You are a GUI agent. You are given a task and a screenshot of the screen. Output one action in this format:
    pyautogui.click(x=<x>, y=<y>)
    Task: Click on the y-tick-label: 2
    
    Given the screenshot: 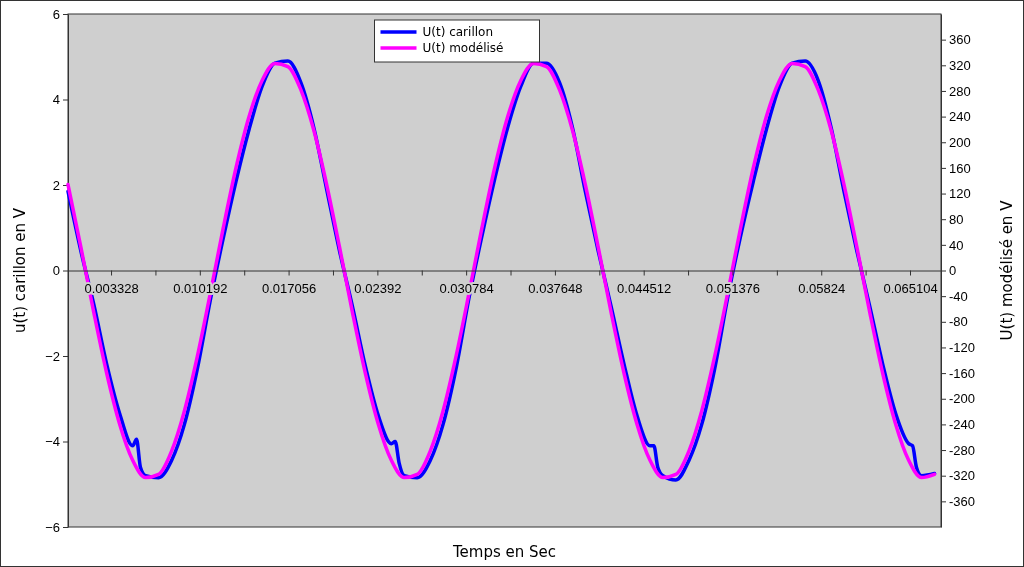 What is the action you would take?
    pyautogui.click(x=56, y=185)
    